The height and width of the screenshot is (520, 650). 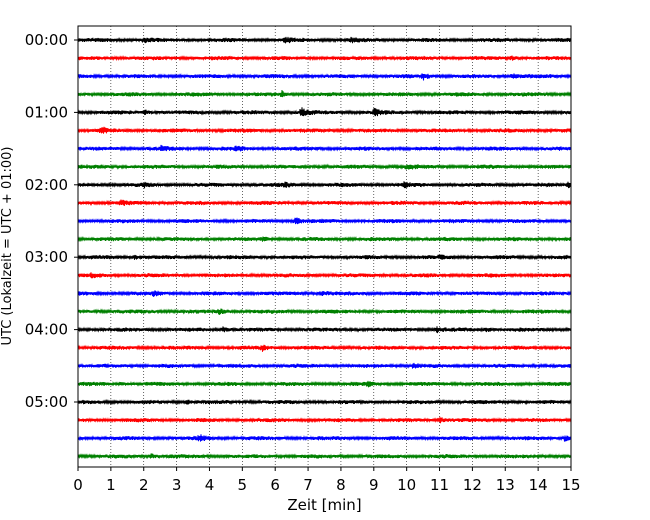 I want to click on x-tick-label: 13, so click(x=505, y=485).